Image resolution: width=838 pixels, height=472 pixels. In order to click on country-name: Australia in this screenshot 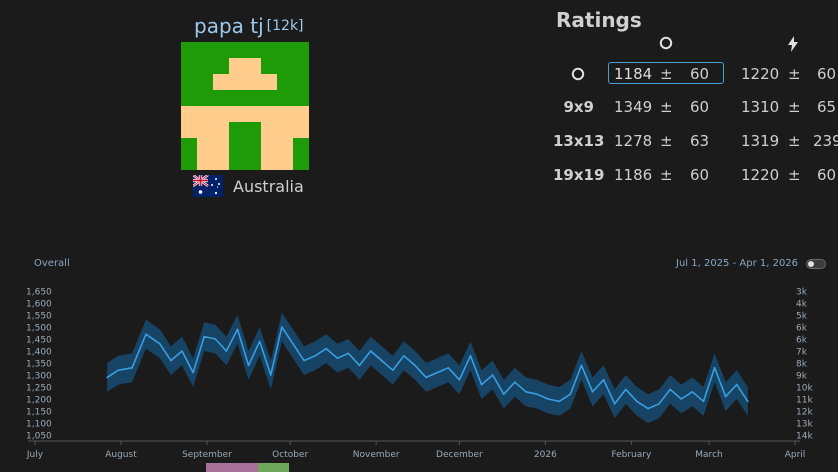, I will do `click(268, 186)`.